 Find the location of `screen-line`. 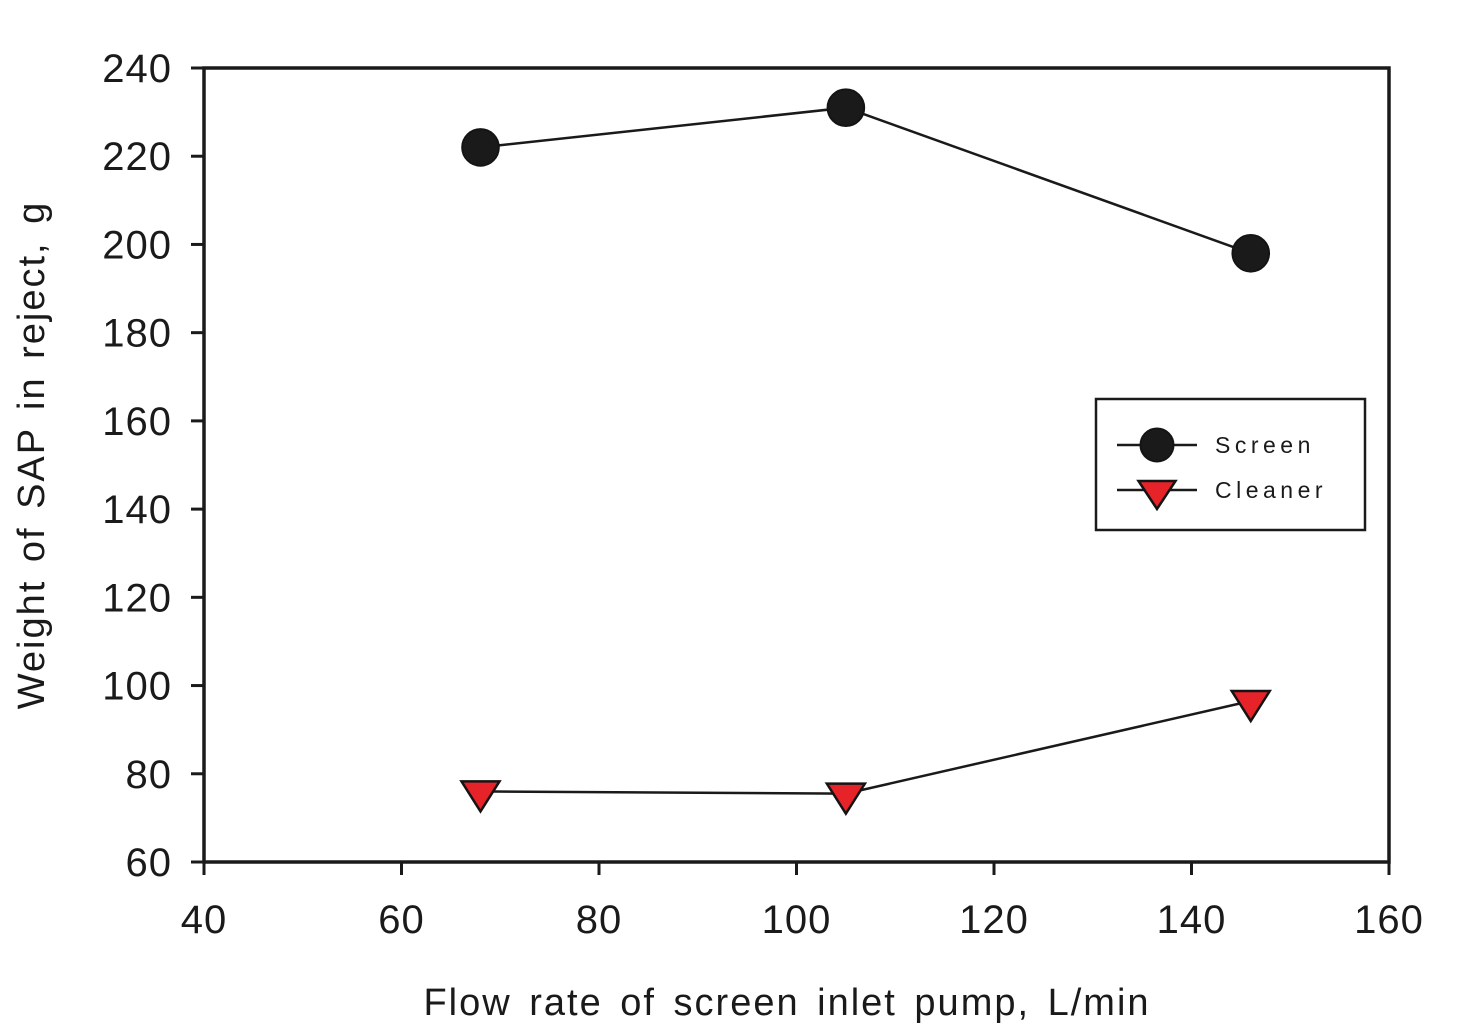

screen-line is located at coordinates (866, 180).